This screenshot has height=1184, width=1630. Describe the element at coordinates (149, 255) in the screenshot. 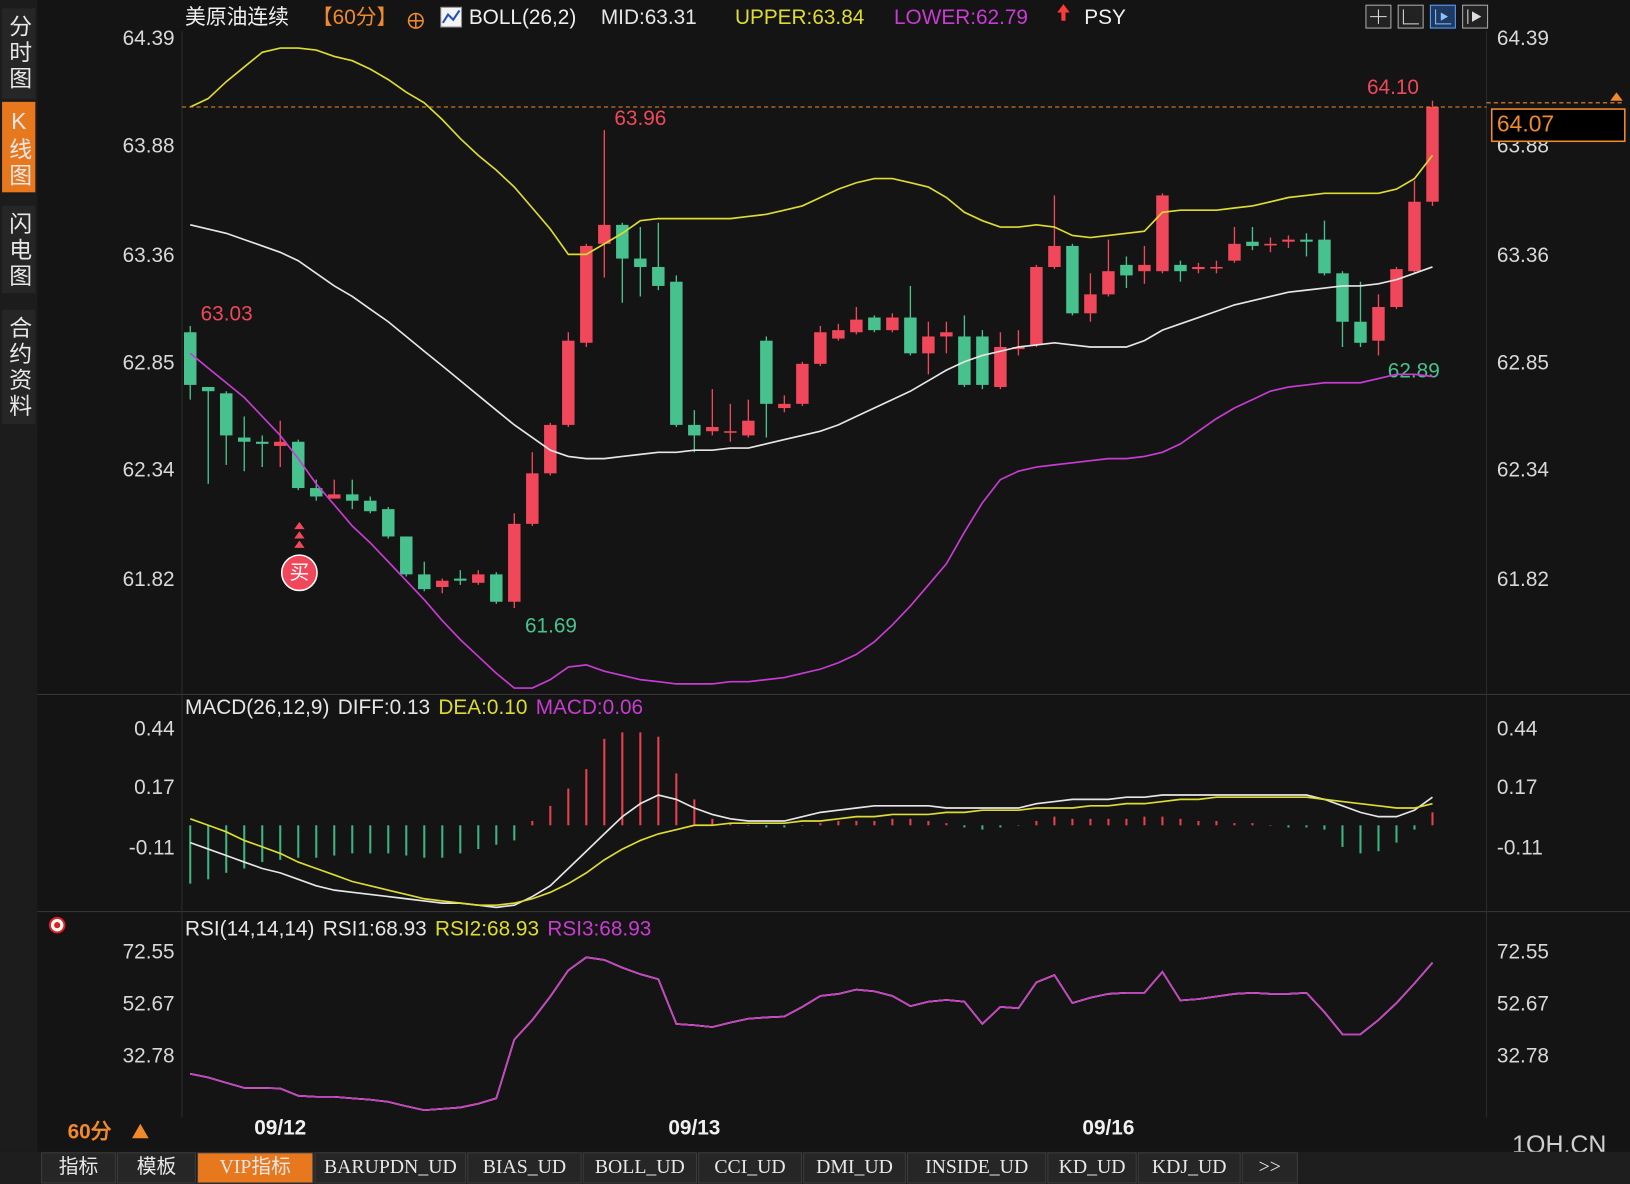

I see `y-tick-label: 63.36` at that location.